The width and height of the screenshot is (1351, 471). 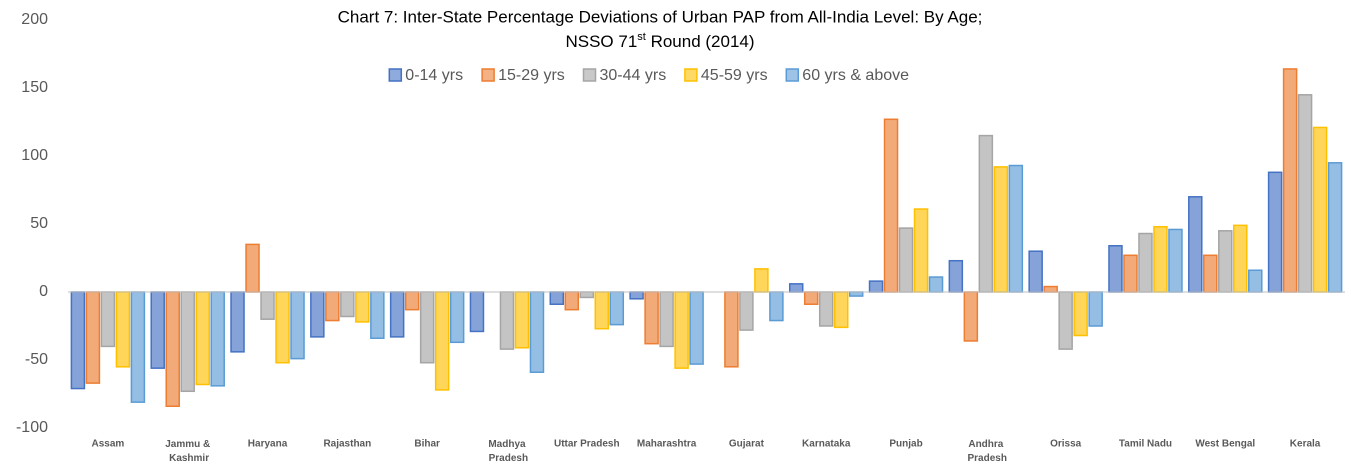 What do you see at coordinates (34, 19) in the screenshot?
I see `y-tick-label: 200` at bounding box center [34, 19].